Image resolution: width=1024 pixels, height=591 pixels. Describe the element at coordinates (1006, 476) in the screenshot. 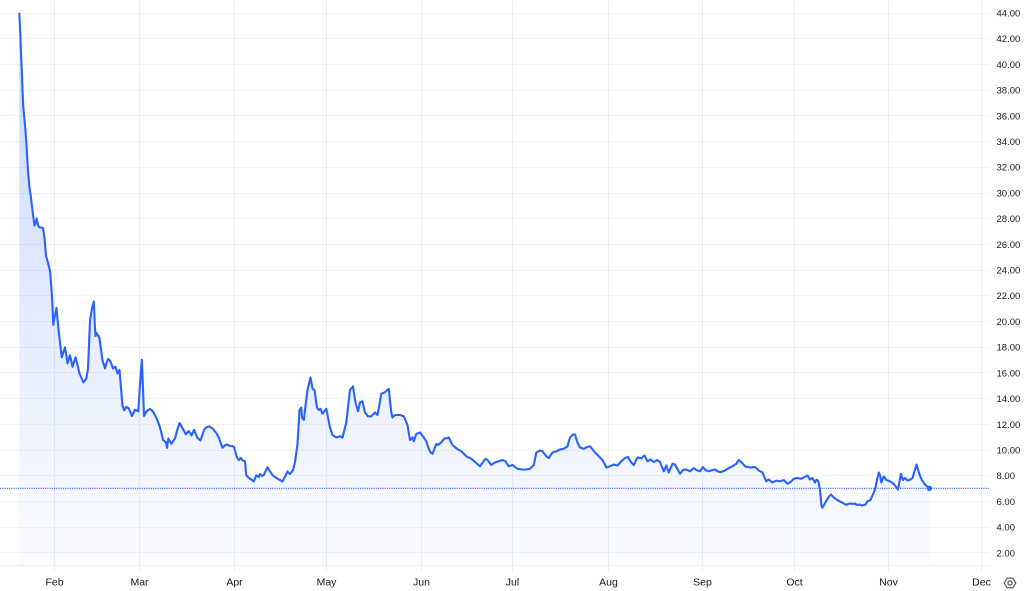

I see `svg-text: 8.00` at that location.